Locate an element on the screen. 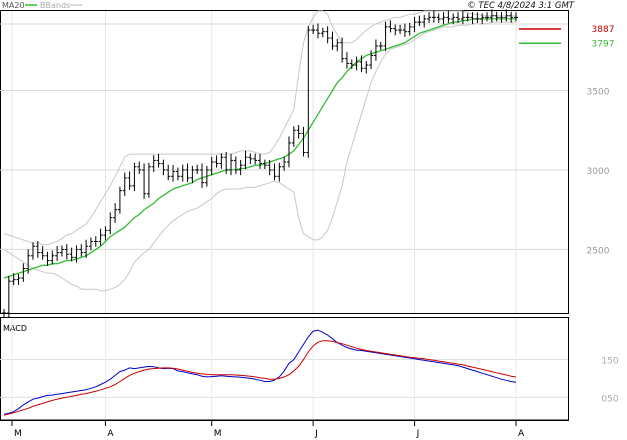 The width and height of the screenshot is (627, 440). price-y-tick-label: 3500 is located at coordinates (598, 92).